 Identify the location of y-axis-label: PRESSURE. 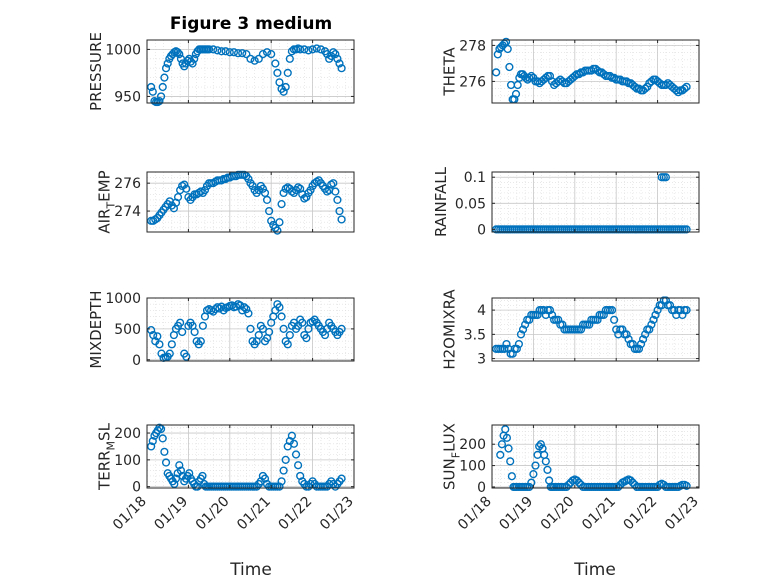
(96, 71).